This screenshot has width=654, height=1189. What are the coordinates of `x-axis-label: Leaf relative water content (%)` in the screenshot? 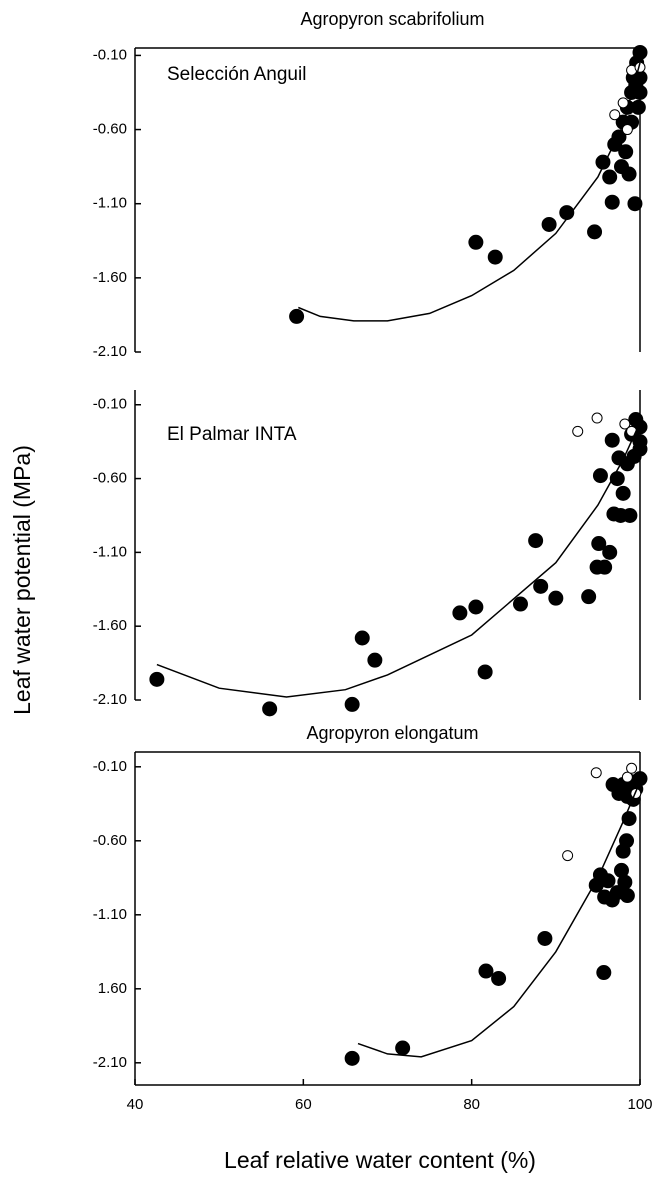 It's located at (380, 1160).